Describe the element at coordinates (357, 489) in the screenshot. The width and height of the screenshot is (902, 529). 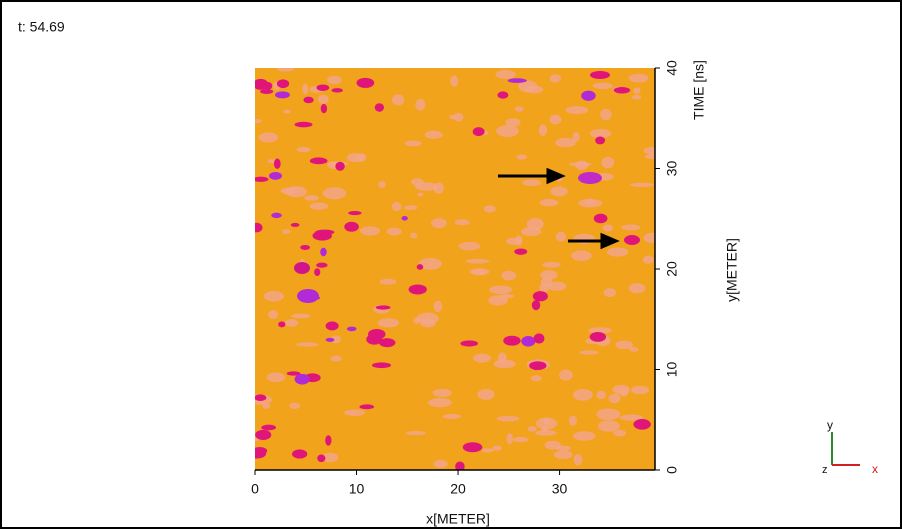
I see `x-tick-label: 10` at that location.